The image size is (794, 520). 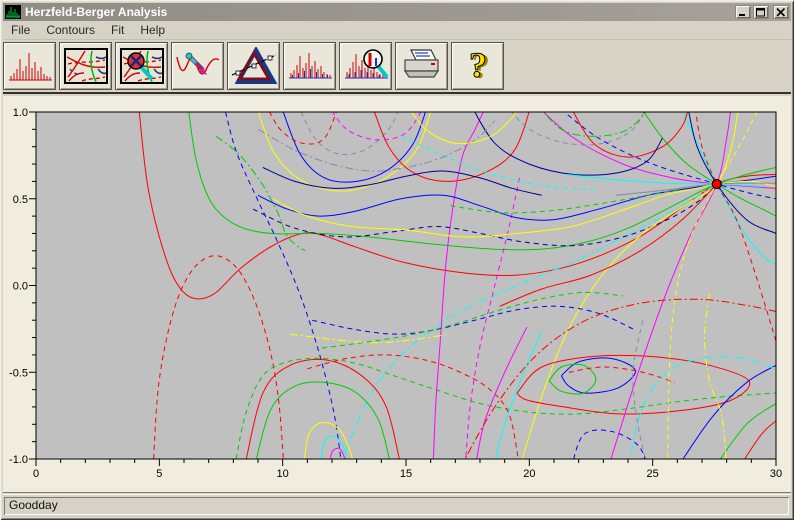 I want to click on toolbar: ? ?, so click(x=397, y=67).